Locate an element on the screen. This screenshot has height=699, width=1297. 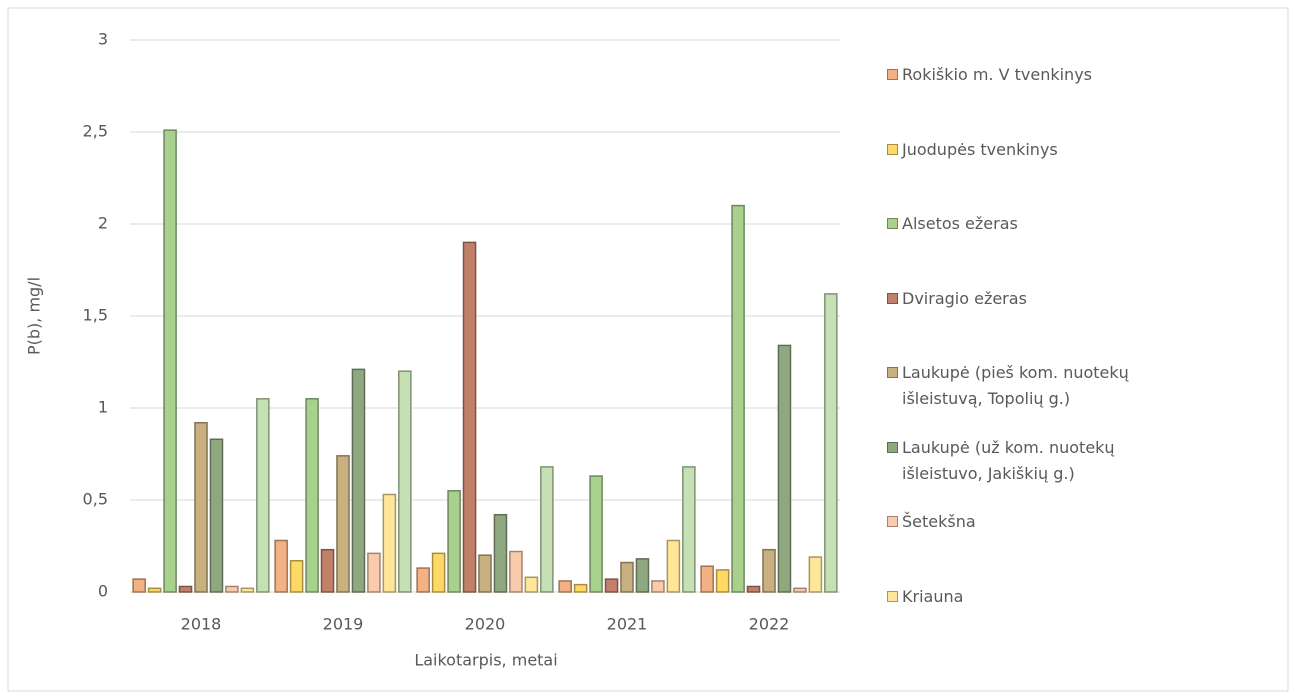
x-tick-label: 2019 is located at coordinates (343, 624).